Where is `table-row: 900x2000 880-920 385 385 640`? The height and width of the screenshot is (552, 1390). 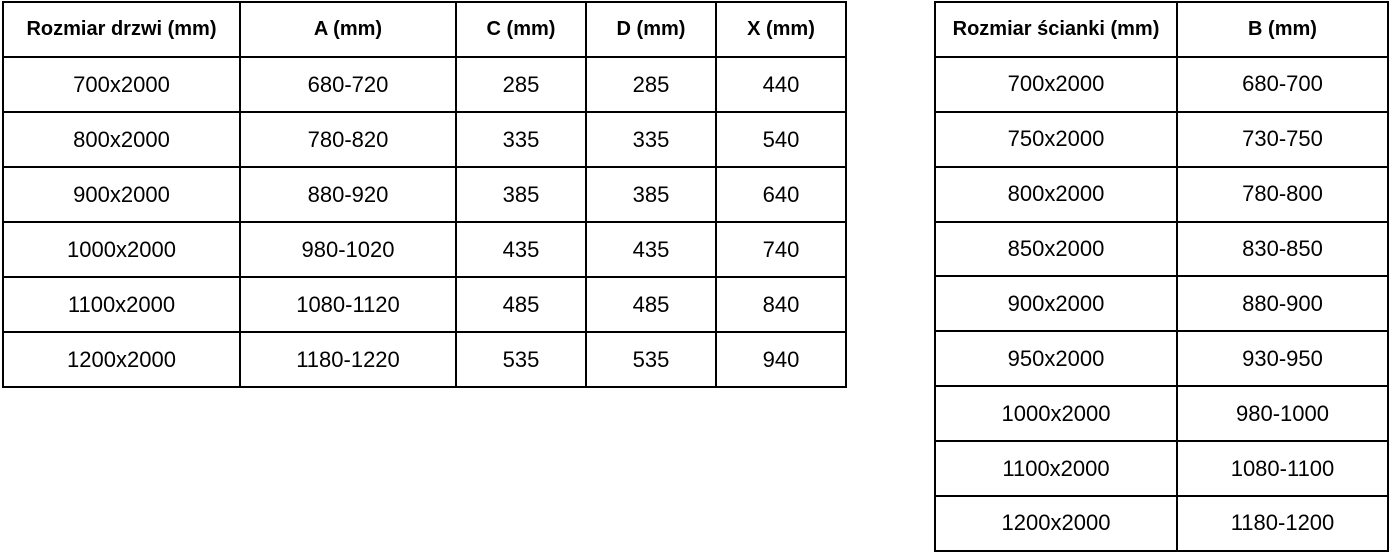
table-row: 900x2000 880-920 385 385 640 is located at coordinates (424, 194).